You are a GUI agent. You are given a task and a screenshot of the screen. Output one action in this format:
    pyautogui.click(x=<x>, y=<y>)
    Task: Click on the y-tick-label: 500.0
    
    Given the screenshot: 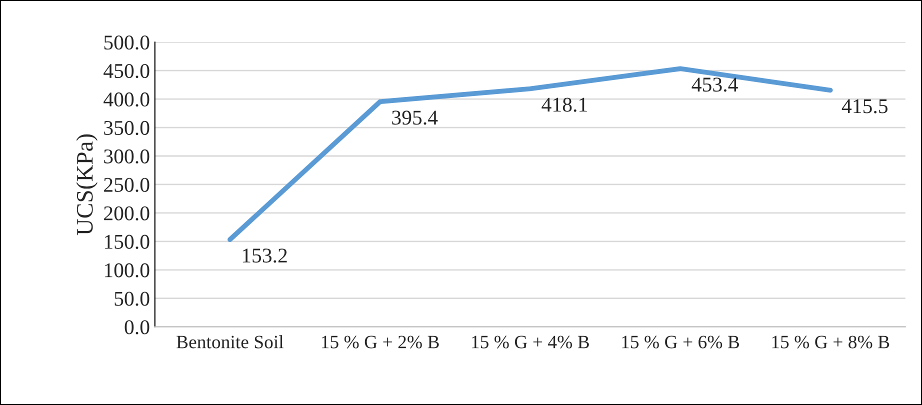 What is the action you would take?
    pyautogui.click(x=127, y=42)
    